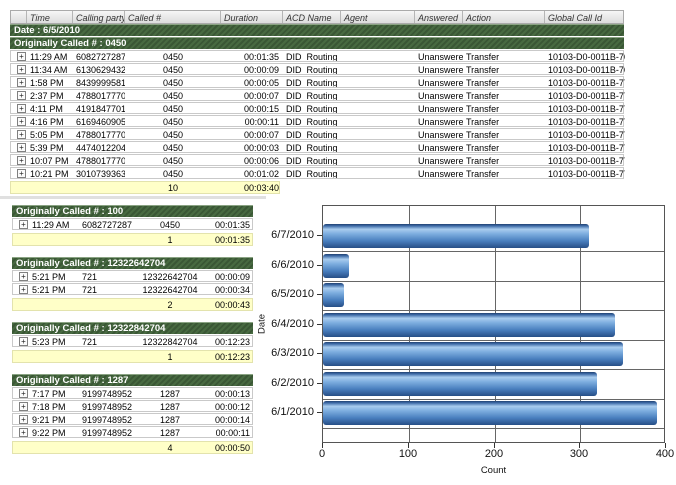 The image size is (676, 485). Describe the element at coordinates (107, 224) in the screenshot. I see `cell-calling-party: 6082727287` at that location.